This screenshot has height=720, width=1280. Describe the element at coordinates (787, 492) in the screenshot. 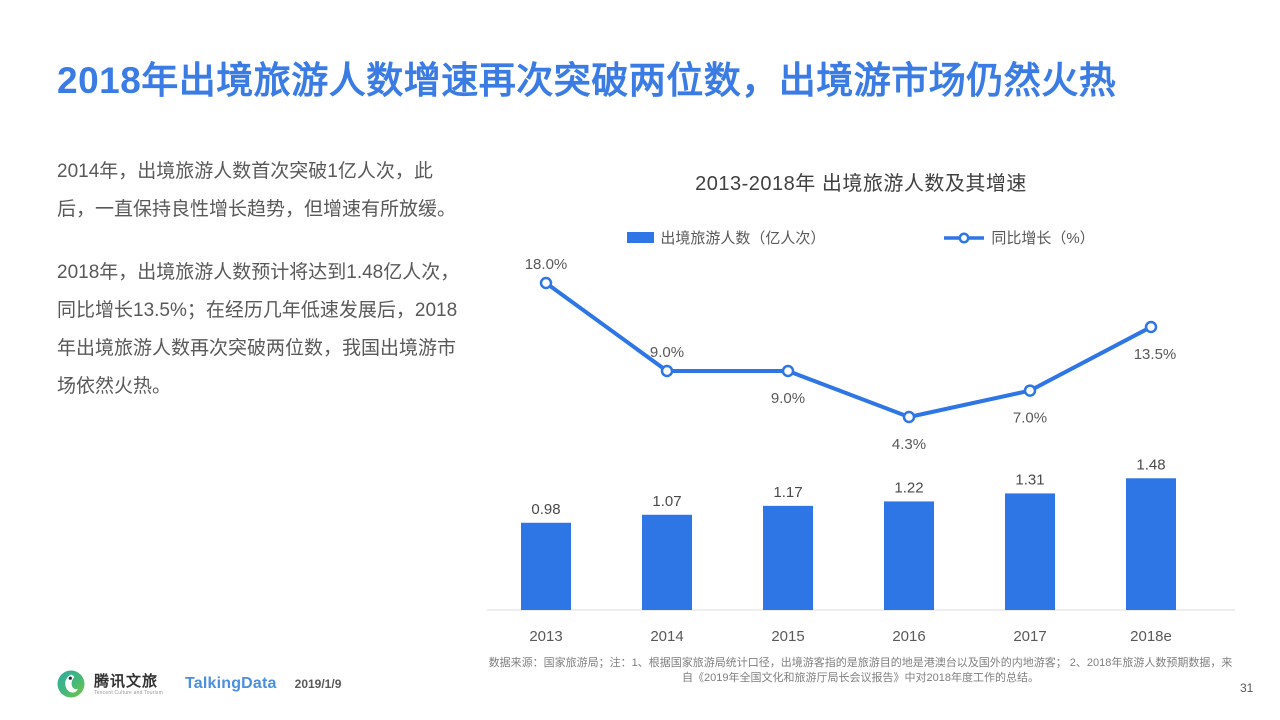

I see `bar-value-label: 1.17` at that location.